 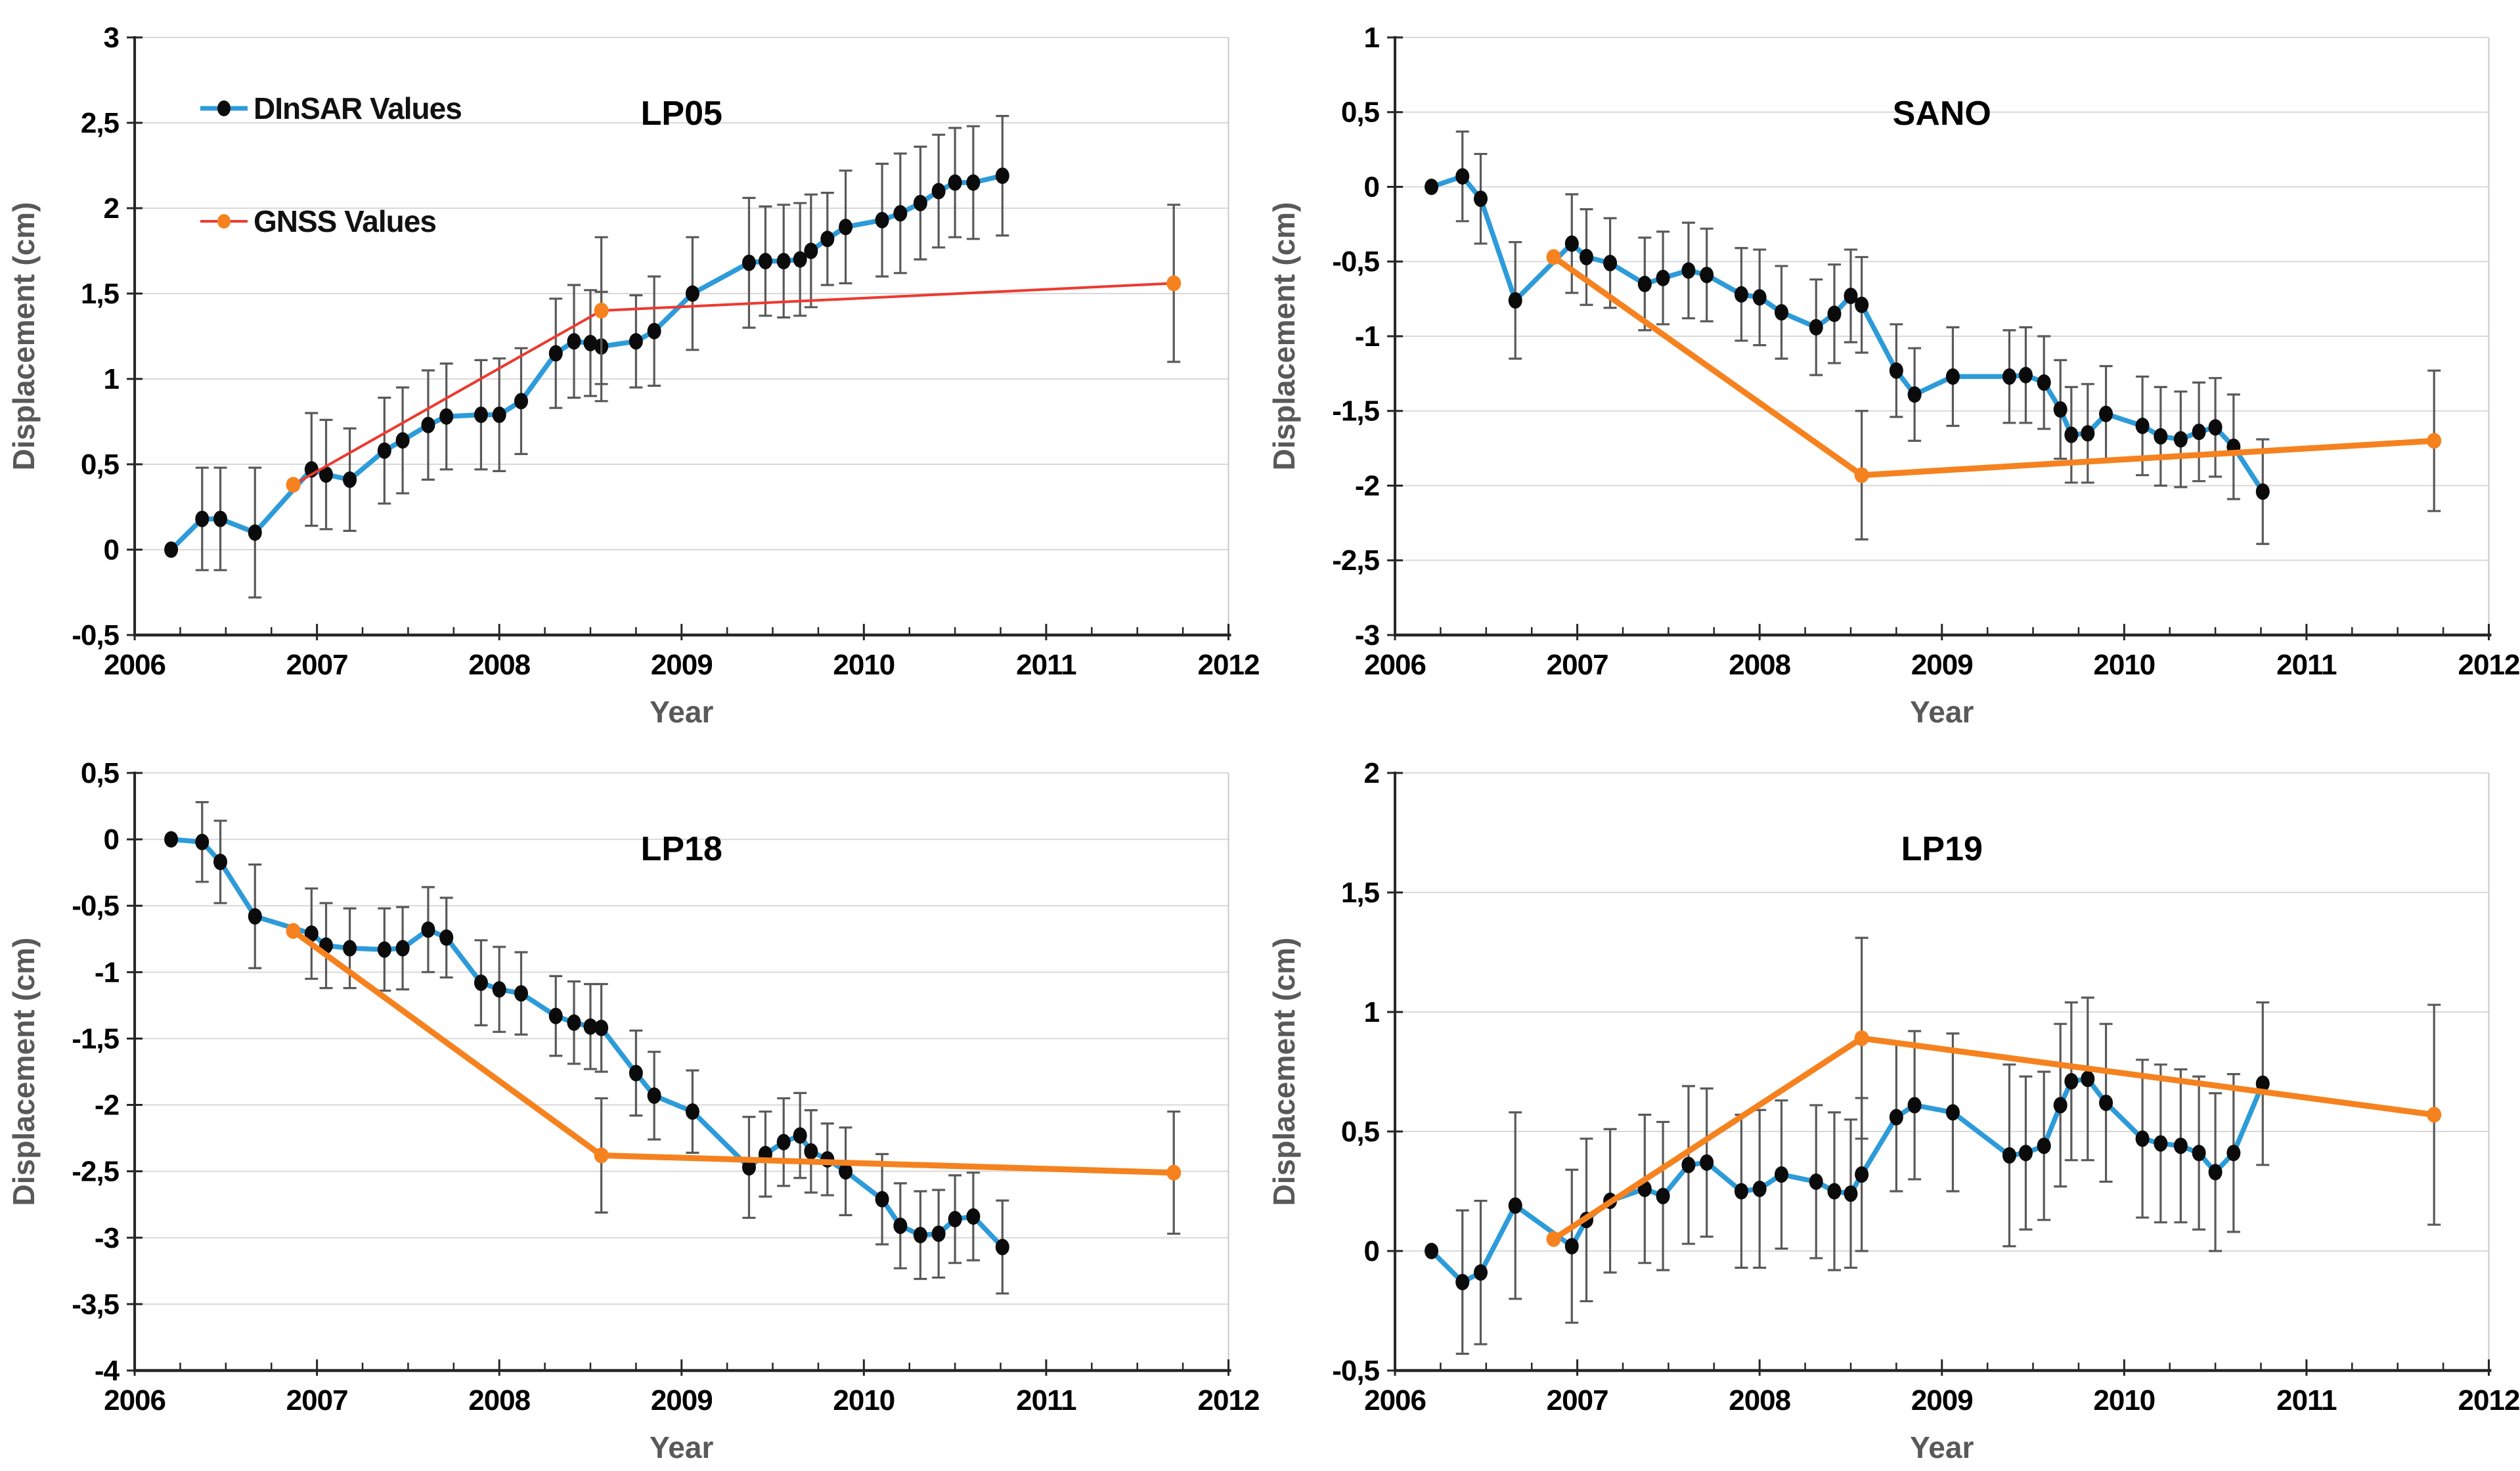 I want to click on chart-title: LP18, so click(x=681, y=849).